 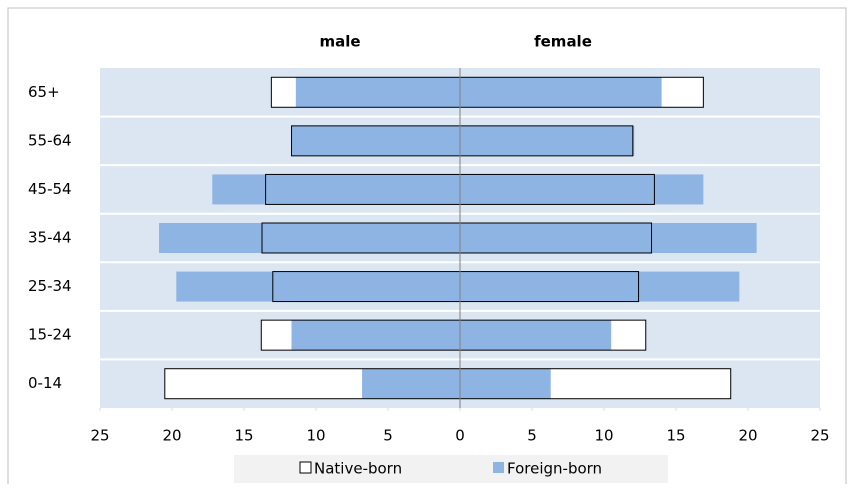 I want to click on category-label: 25-34, so click(x=50, y=286).